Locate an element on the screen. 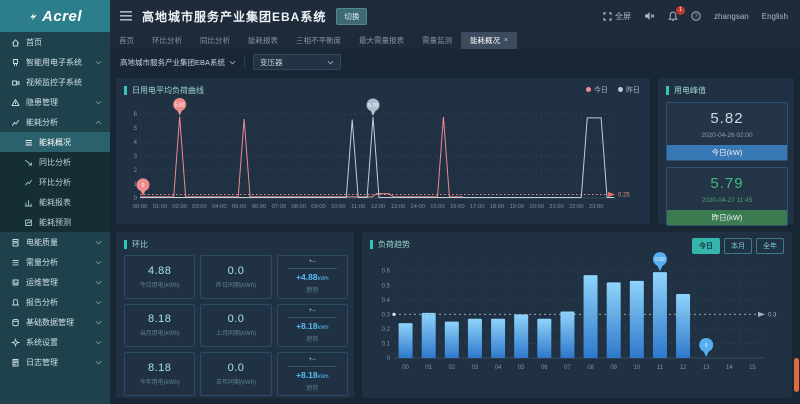 This screenshot has width=800, height=404. sidebar-subitem-同比分析: 同比分析 is located at coordinates (55, 162).